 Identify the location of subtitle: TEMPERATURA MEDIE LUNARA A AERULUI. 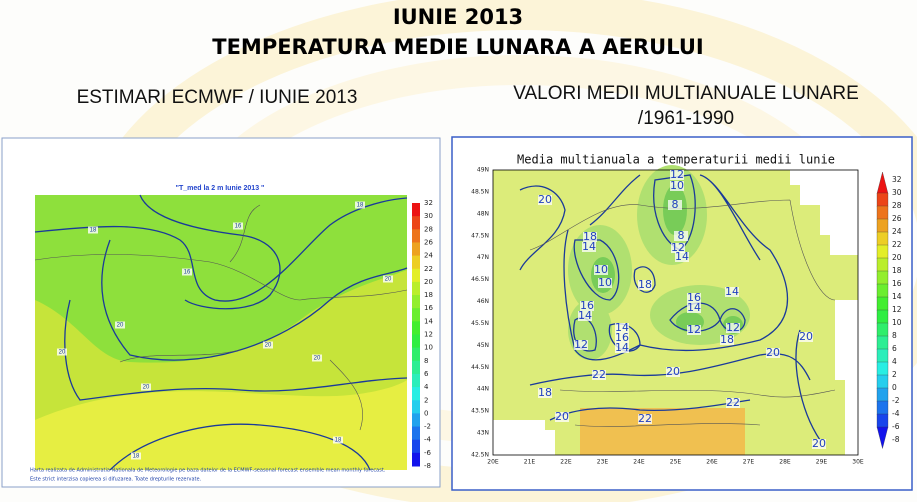
(457, 47).